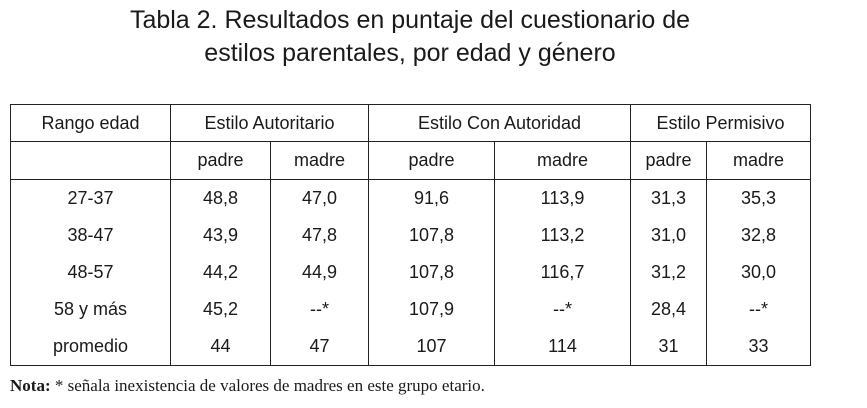 This screenshot has width=867, height=408. I want to click on row-range: 58 y más, so click(90, 309).